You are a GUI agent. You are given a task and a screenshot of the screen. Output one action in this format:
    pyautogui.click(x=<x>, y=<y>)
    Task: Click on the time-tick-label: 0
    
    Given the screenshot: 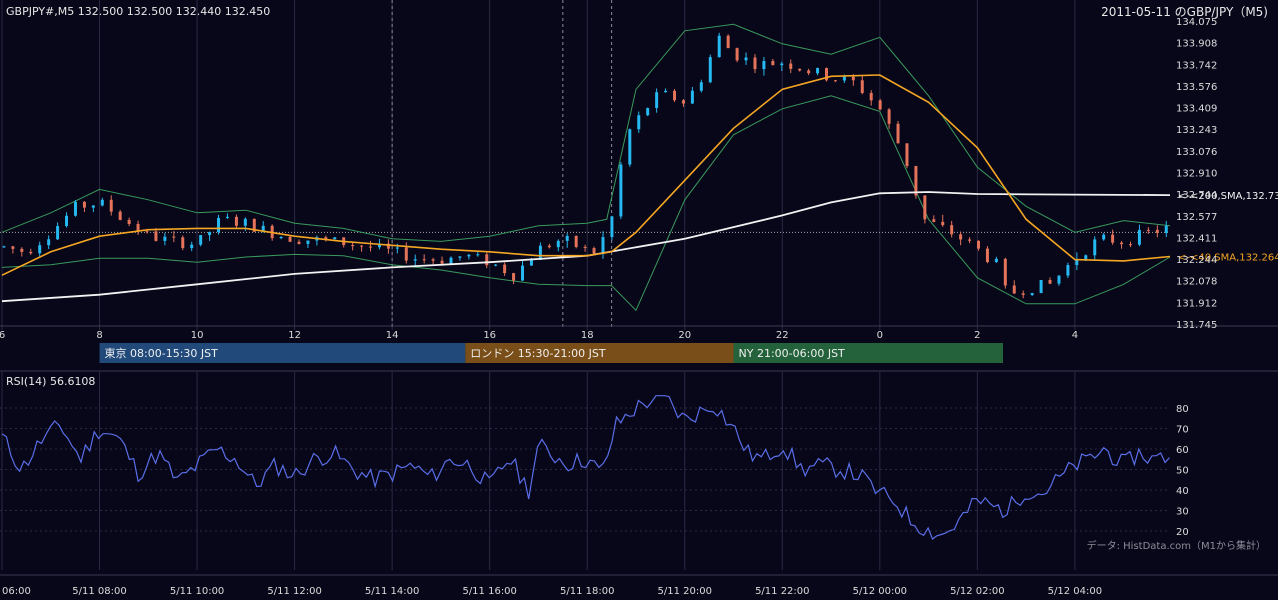 What is the action you would take?
    pyautogui.click(x=880, y=335)
    